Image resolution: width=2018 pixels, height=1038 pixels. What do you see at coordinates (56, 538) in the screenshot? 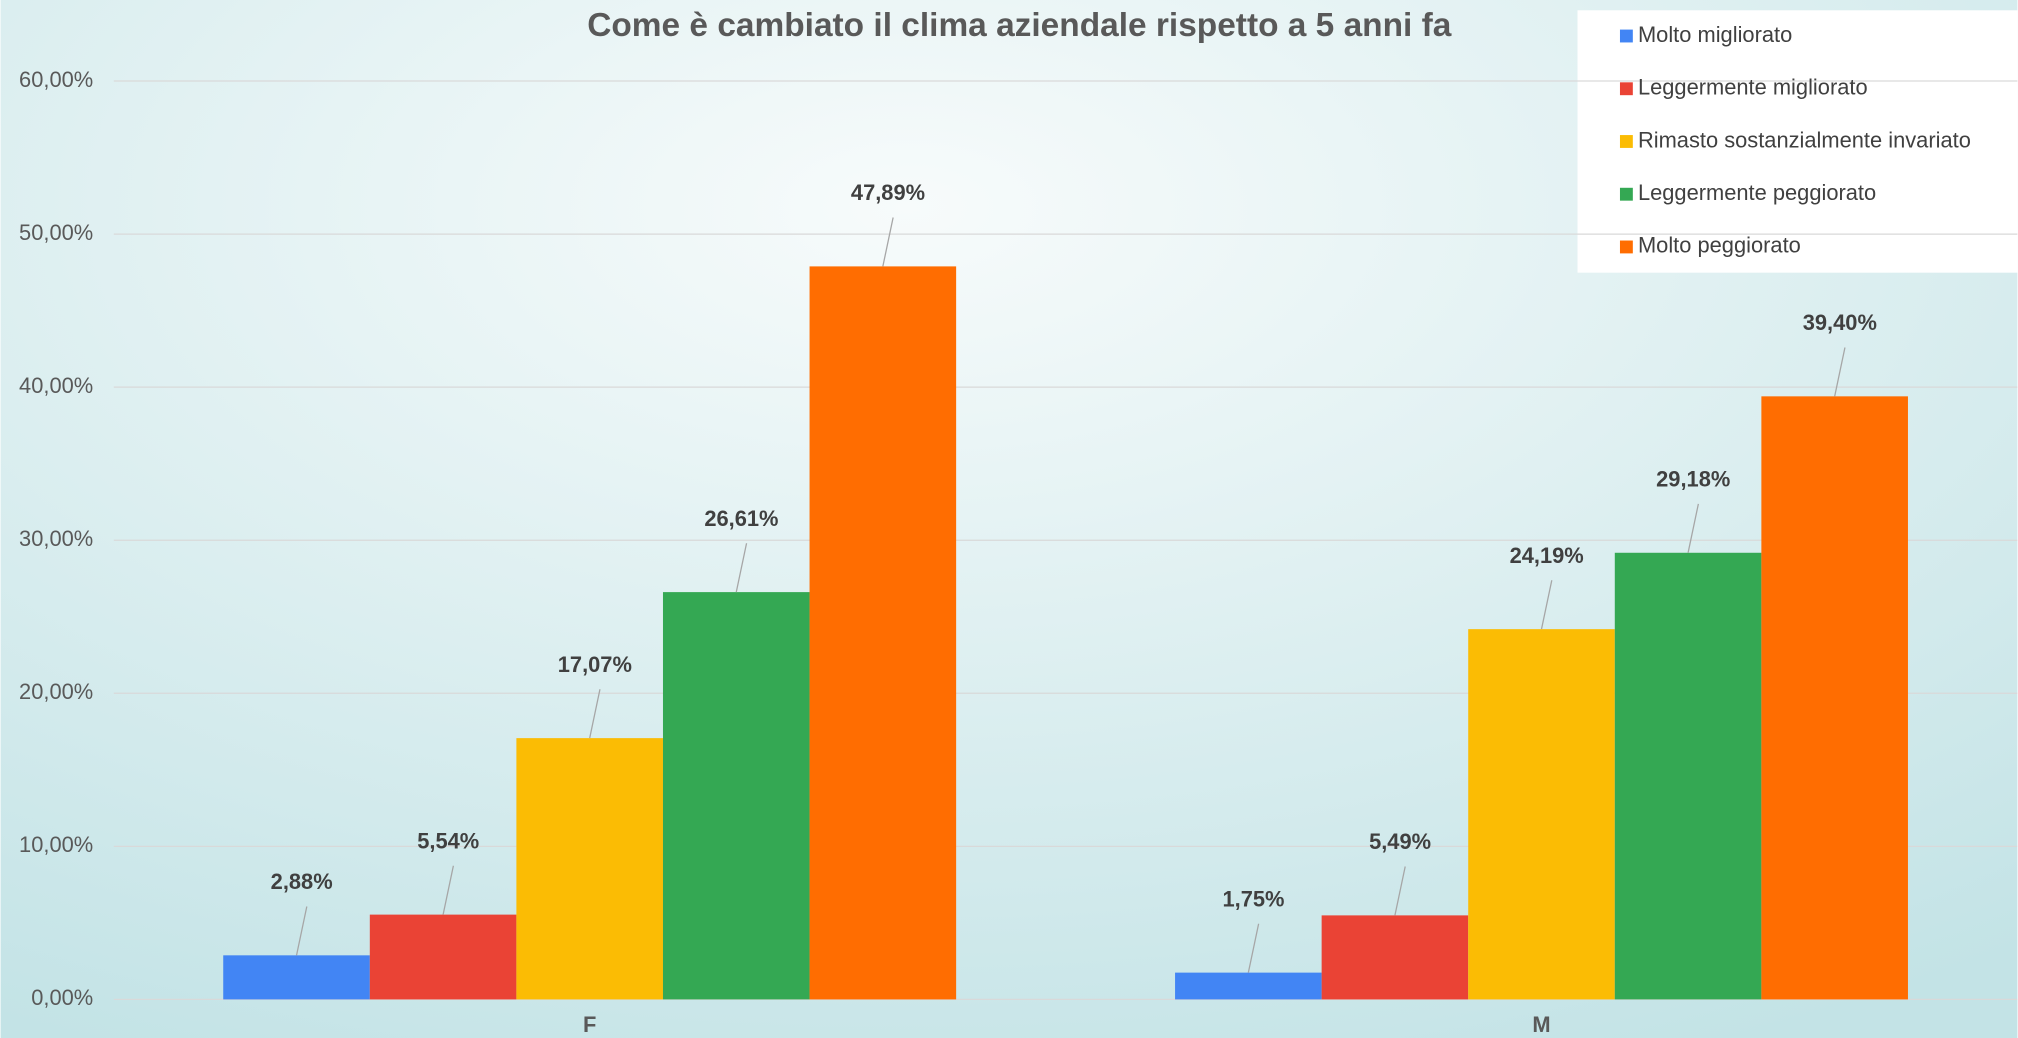
I see `y-tick-label: 30,00%` at bounding box center [56, 538].